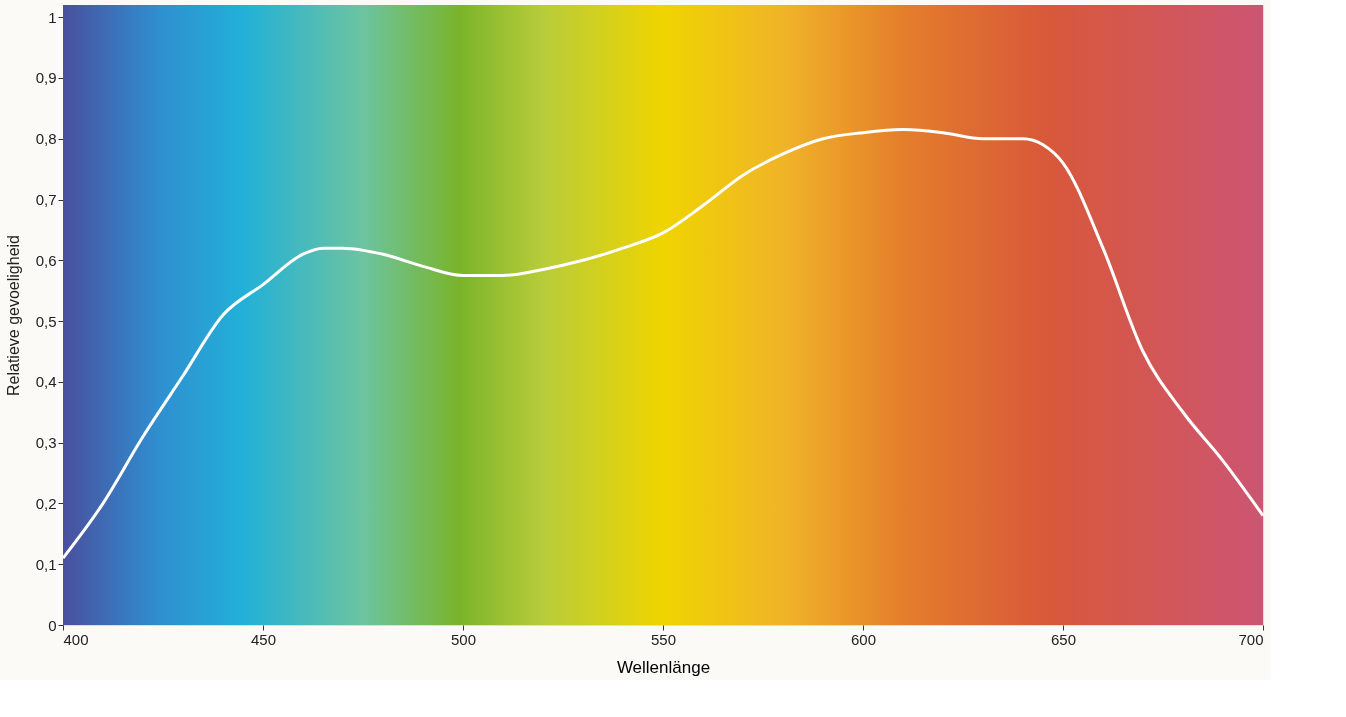  Describe the element at coordinates (76, 639) in the screenshot. I see `x-tick-label: 400` at that location.